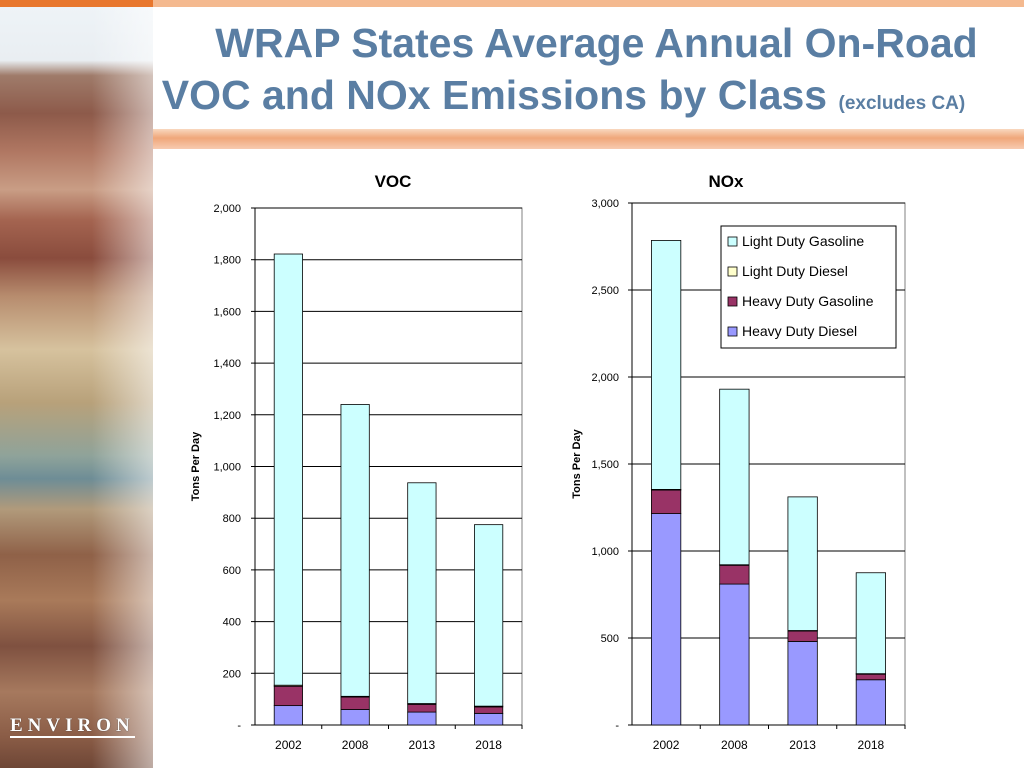 Image resolution: width=1024 pixels, height=768 pixels. I want to click on chart-nox-bar-heavy-duty-gasoline-2008, so click(734, 574).